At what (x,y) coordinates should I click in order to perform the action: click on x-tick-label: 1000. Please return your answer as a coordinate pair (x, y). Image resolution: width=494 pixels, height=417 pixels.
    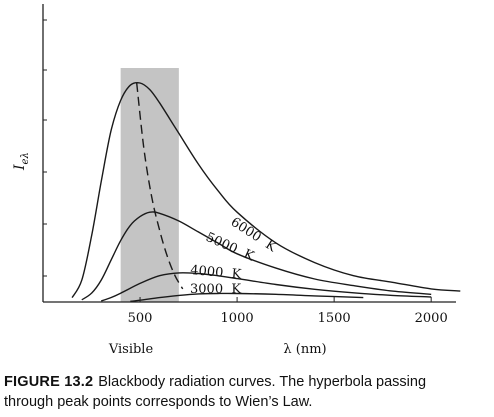
    Looking at the image, I should click on (237, 318).